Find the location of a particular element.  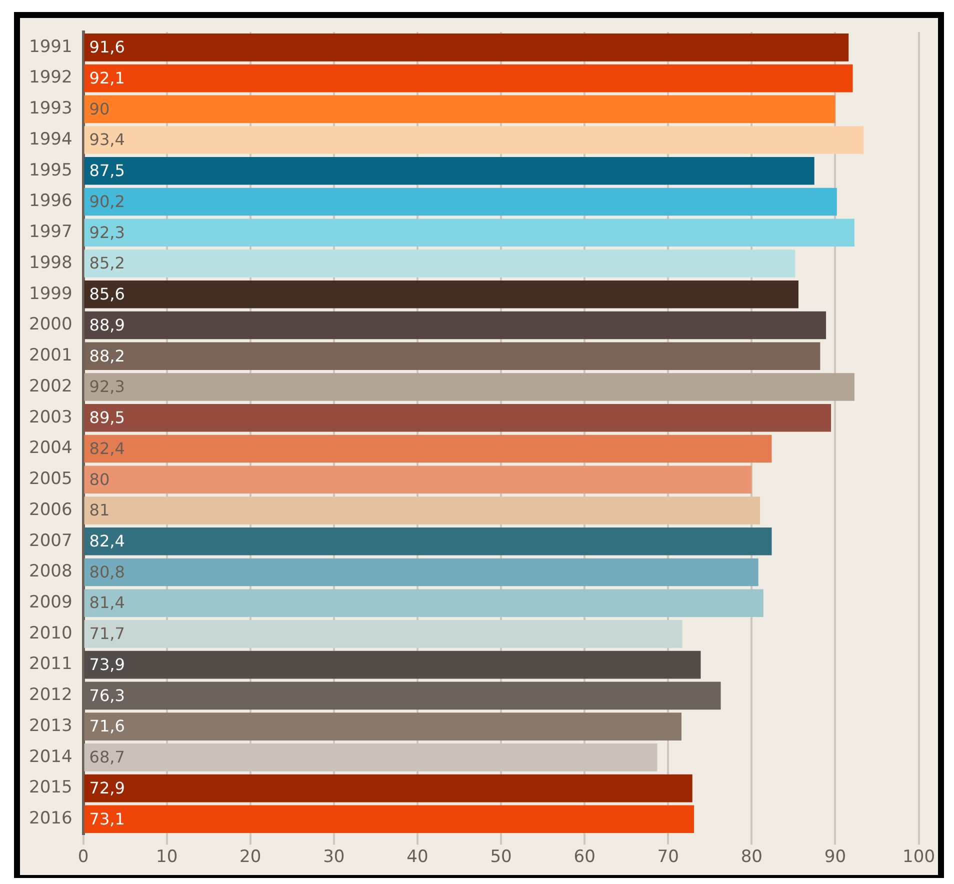

data-label: 68,7 is located at coordinates (107, 757).